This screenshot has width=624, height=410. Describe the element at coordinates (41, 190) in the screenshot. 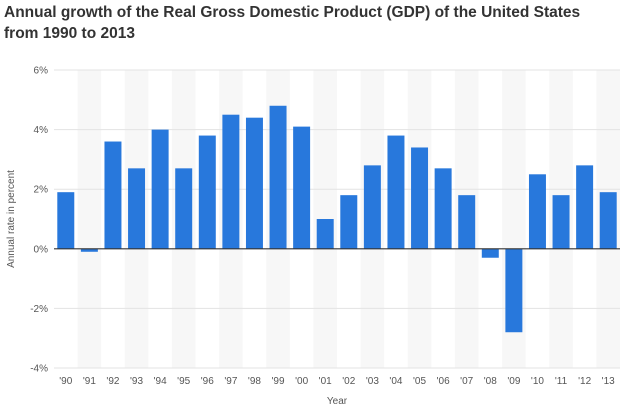

I see `y-tick-label: 2%` at that location.